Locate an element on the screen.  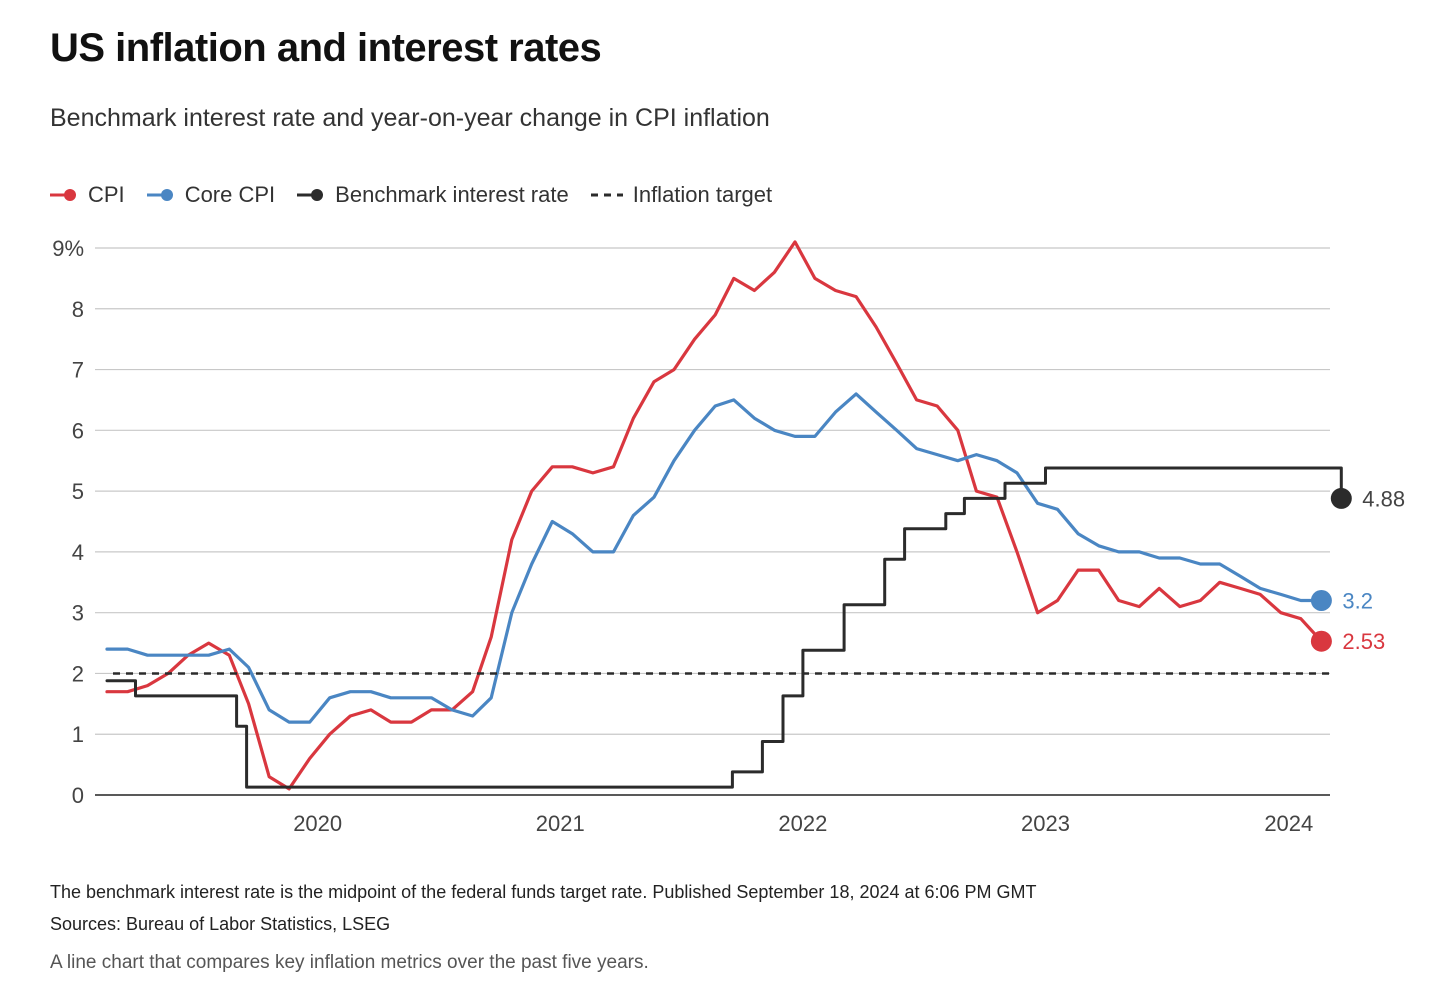
legend-swatch-inflation-target is located at coordinates (606, 195).